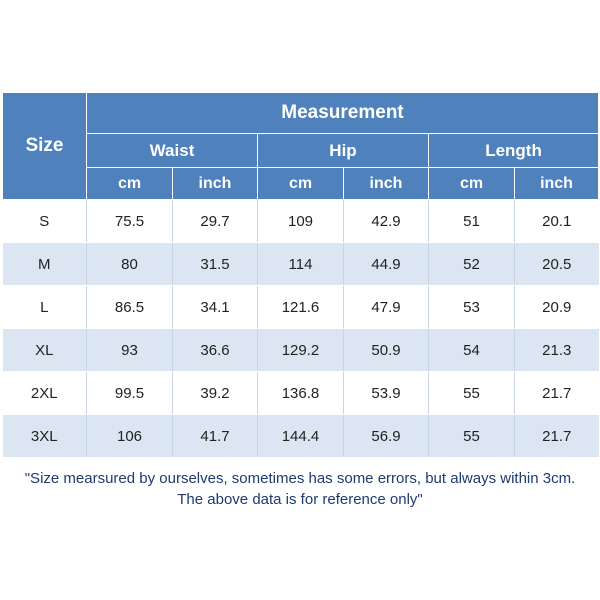  Describe the element at coordinates (556, 264) in the screenshot. I see `value-cell: 20.5` at that location.